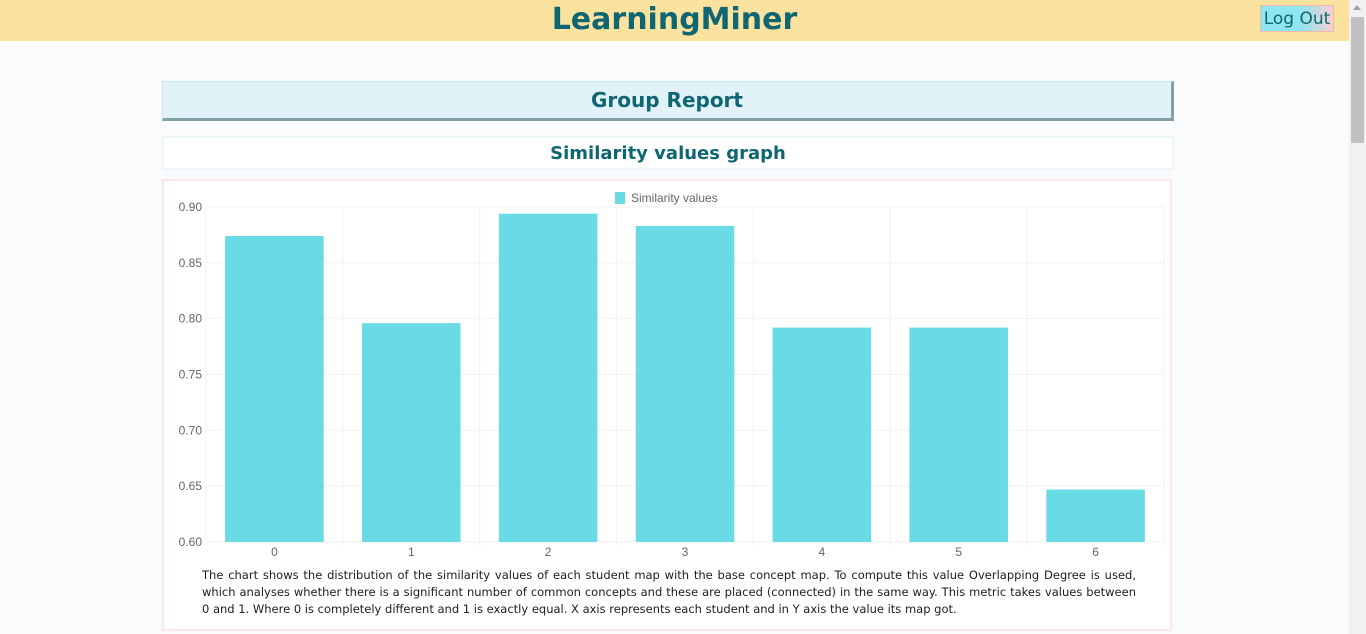  What do you see at coordinates (1357, 80) in the screenshot?
I see `scroll-thumb` at bounding box center [1357, 80].